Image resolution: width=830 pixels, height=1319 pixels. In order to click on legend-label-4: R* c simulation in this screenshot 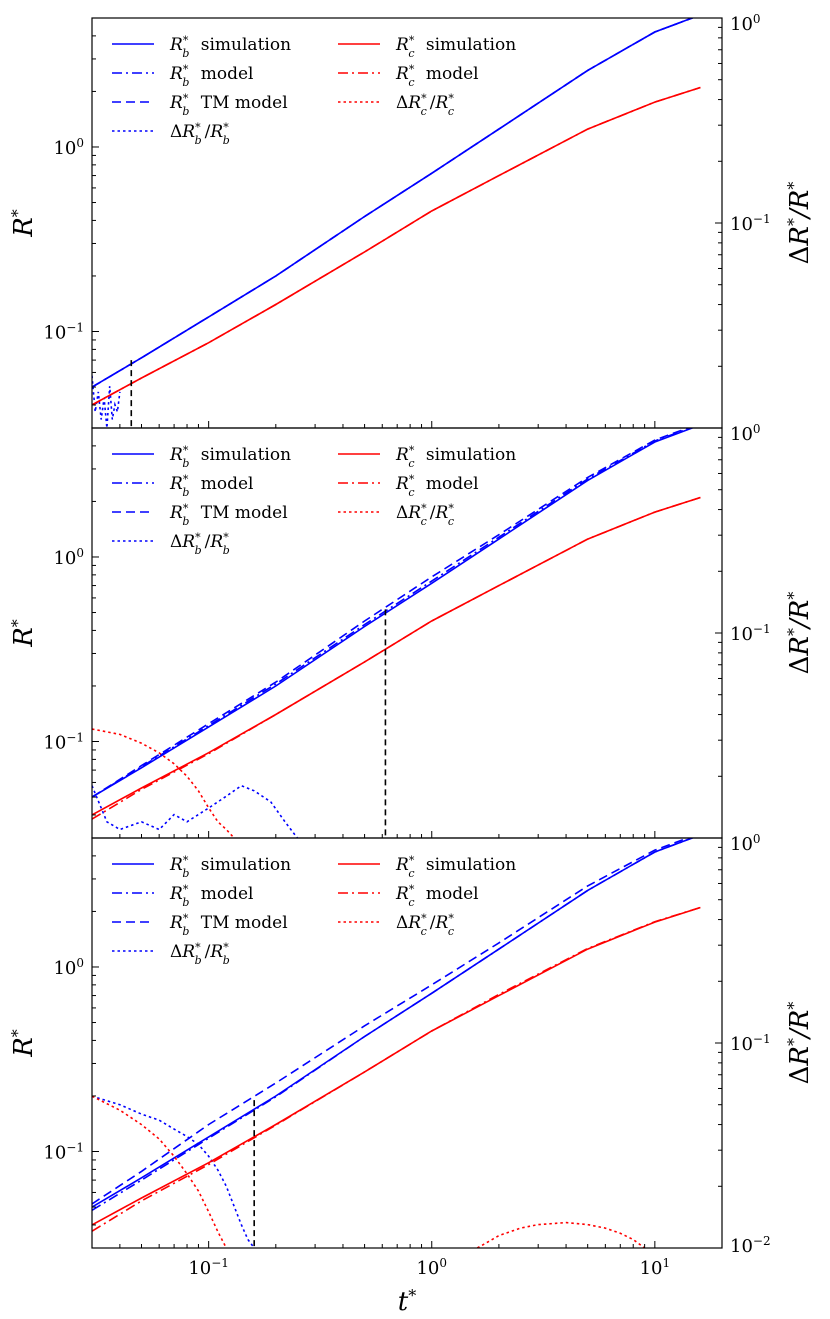, I will do `click(455, 867)`.